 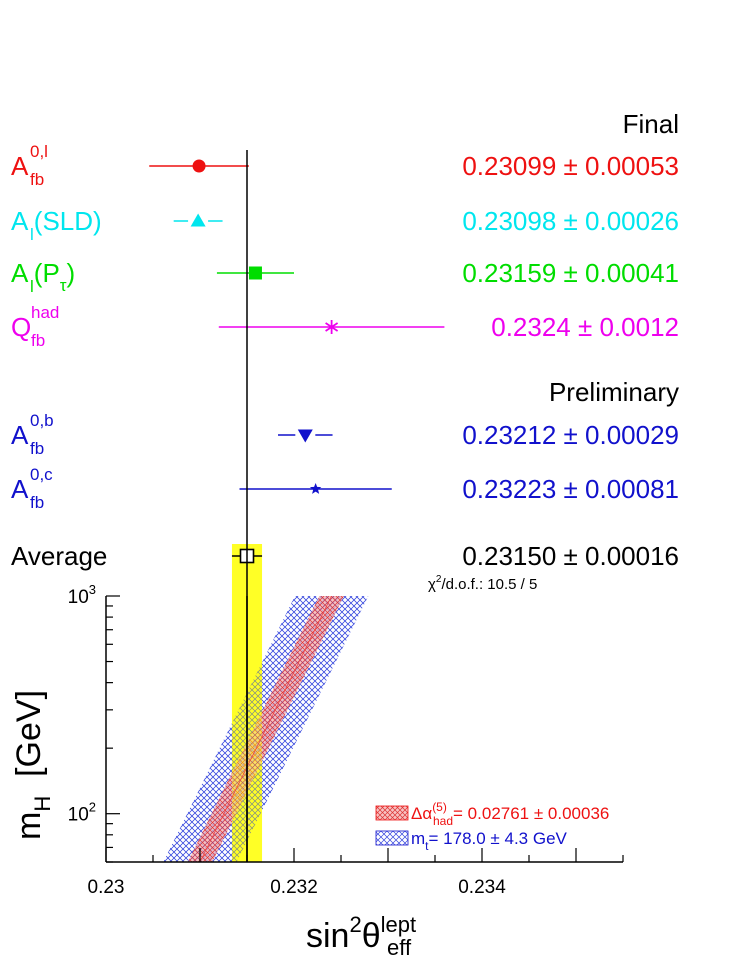 I want to click on measurement-label: Qfb, so click(x=28, y=331).